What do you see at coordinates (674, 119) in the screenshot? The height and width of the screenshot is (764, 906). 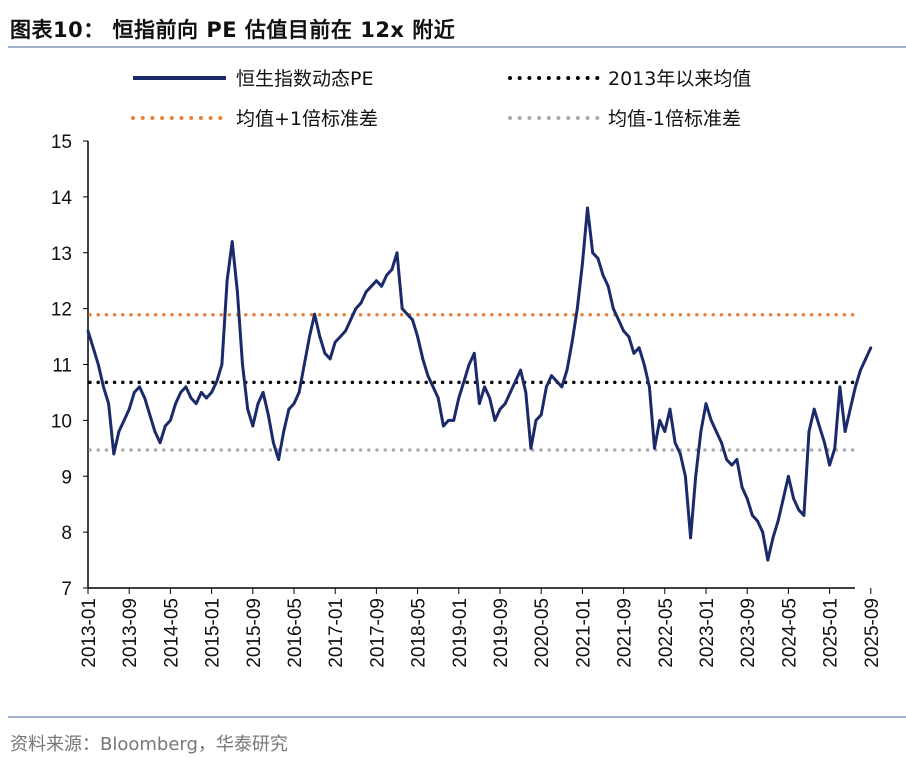 I see `legend-label-minus1sd: 均值-1倍标准差` at bounding box center [674, 119].